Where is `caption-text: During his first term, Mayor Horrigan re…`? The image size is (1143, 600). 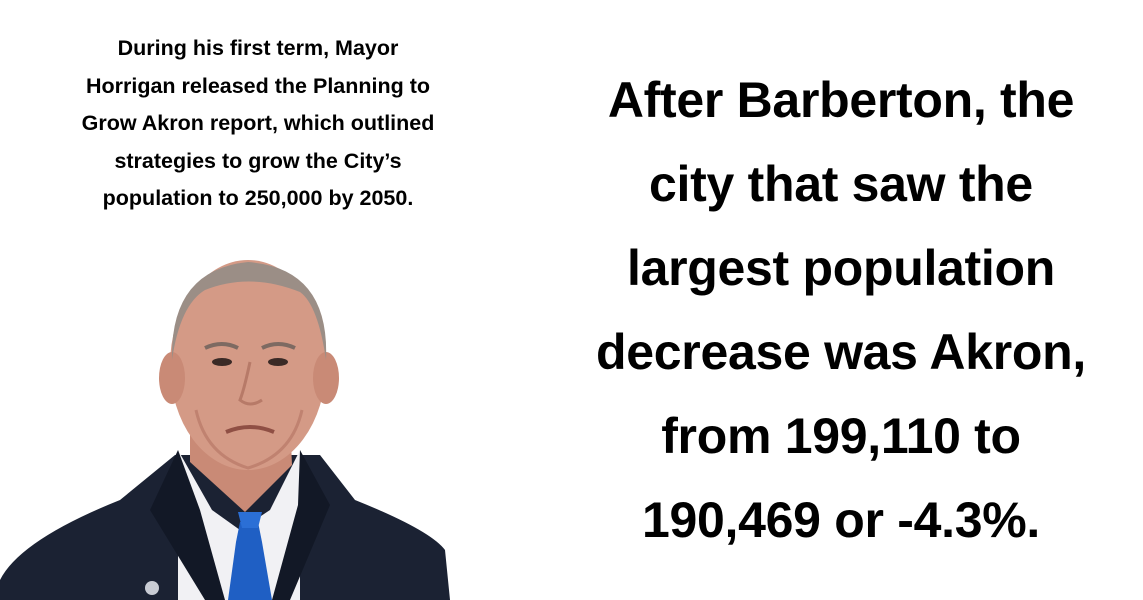 caption-text: During his first term, Mayor Horrigan re… is located at coordinates (258, 123).